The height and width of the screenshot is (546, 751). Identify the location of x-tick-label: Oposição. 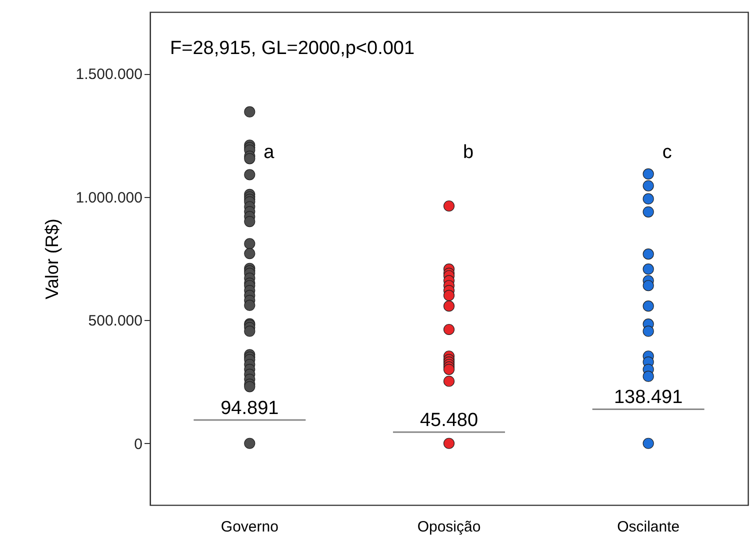
(449, 527).